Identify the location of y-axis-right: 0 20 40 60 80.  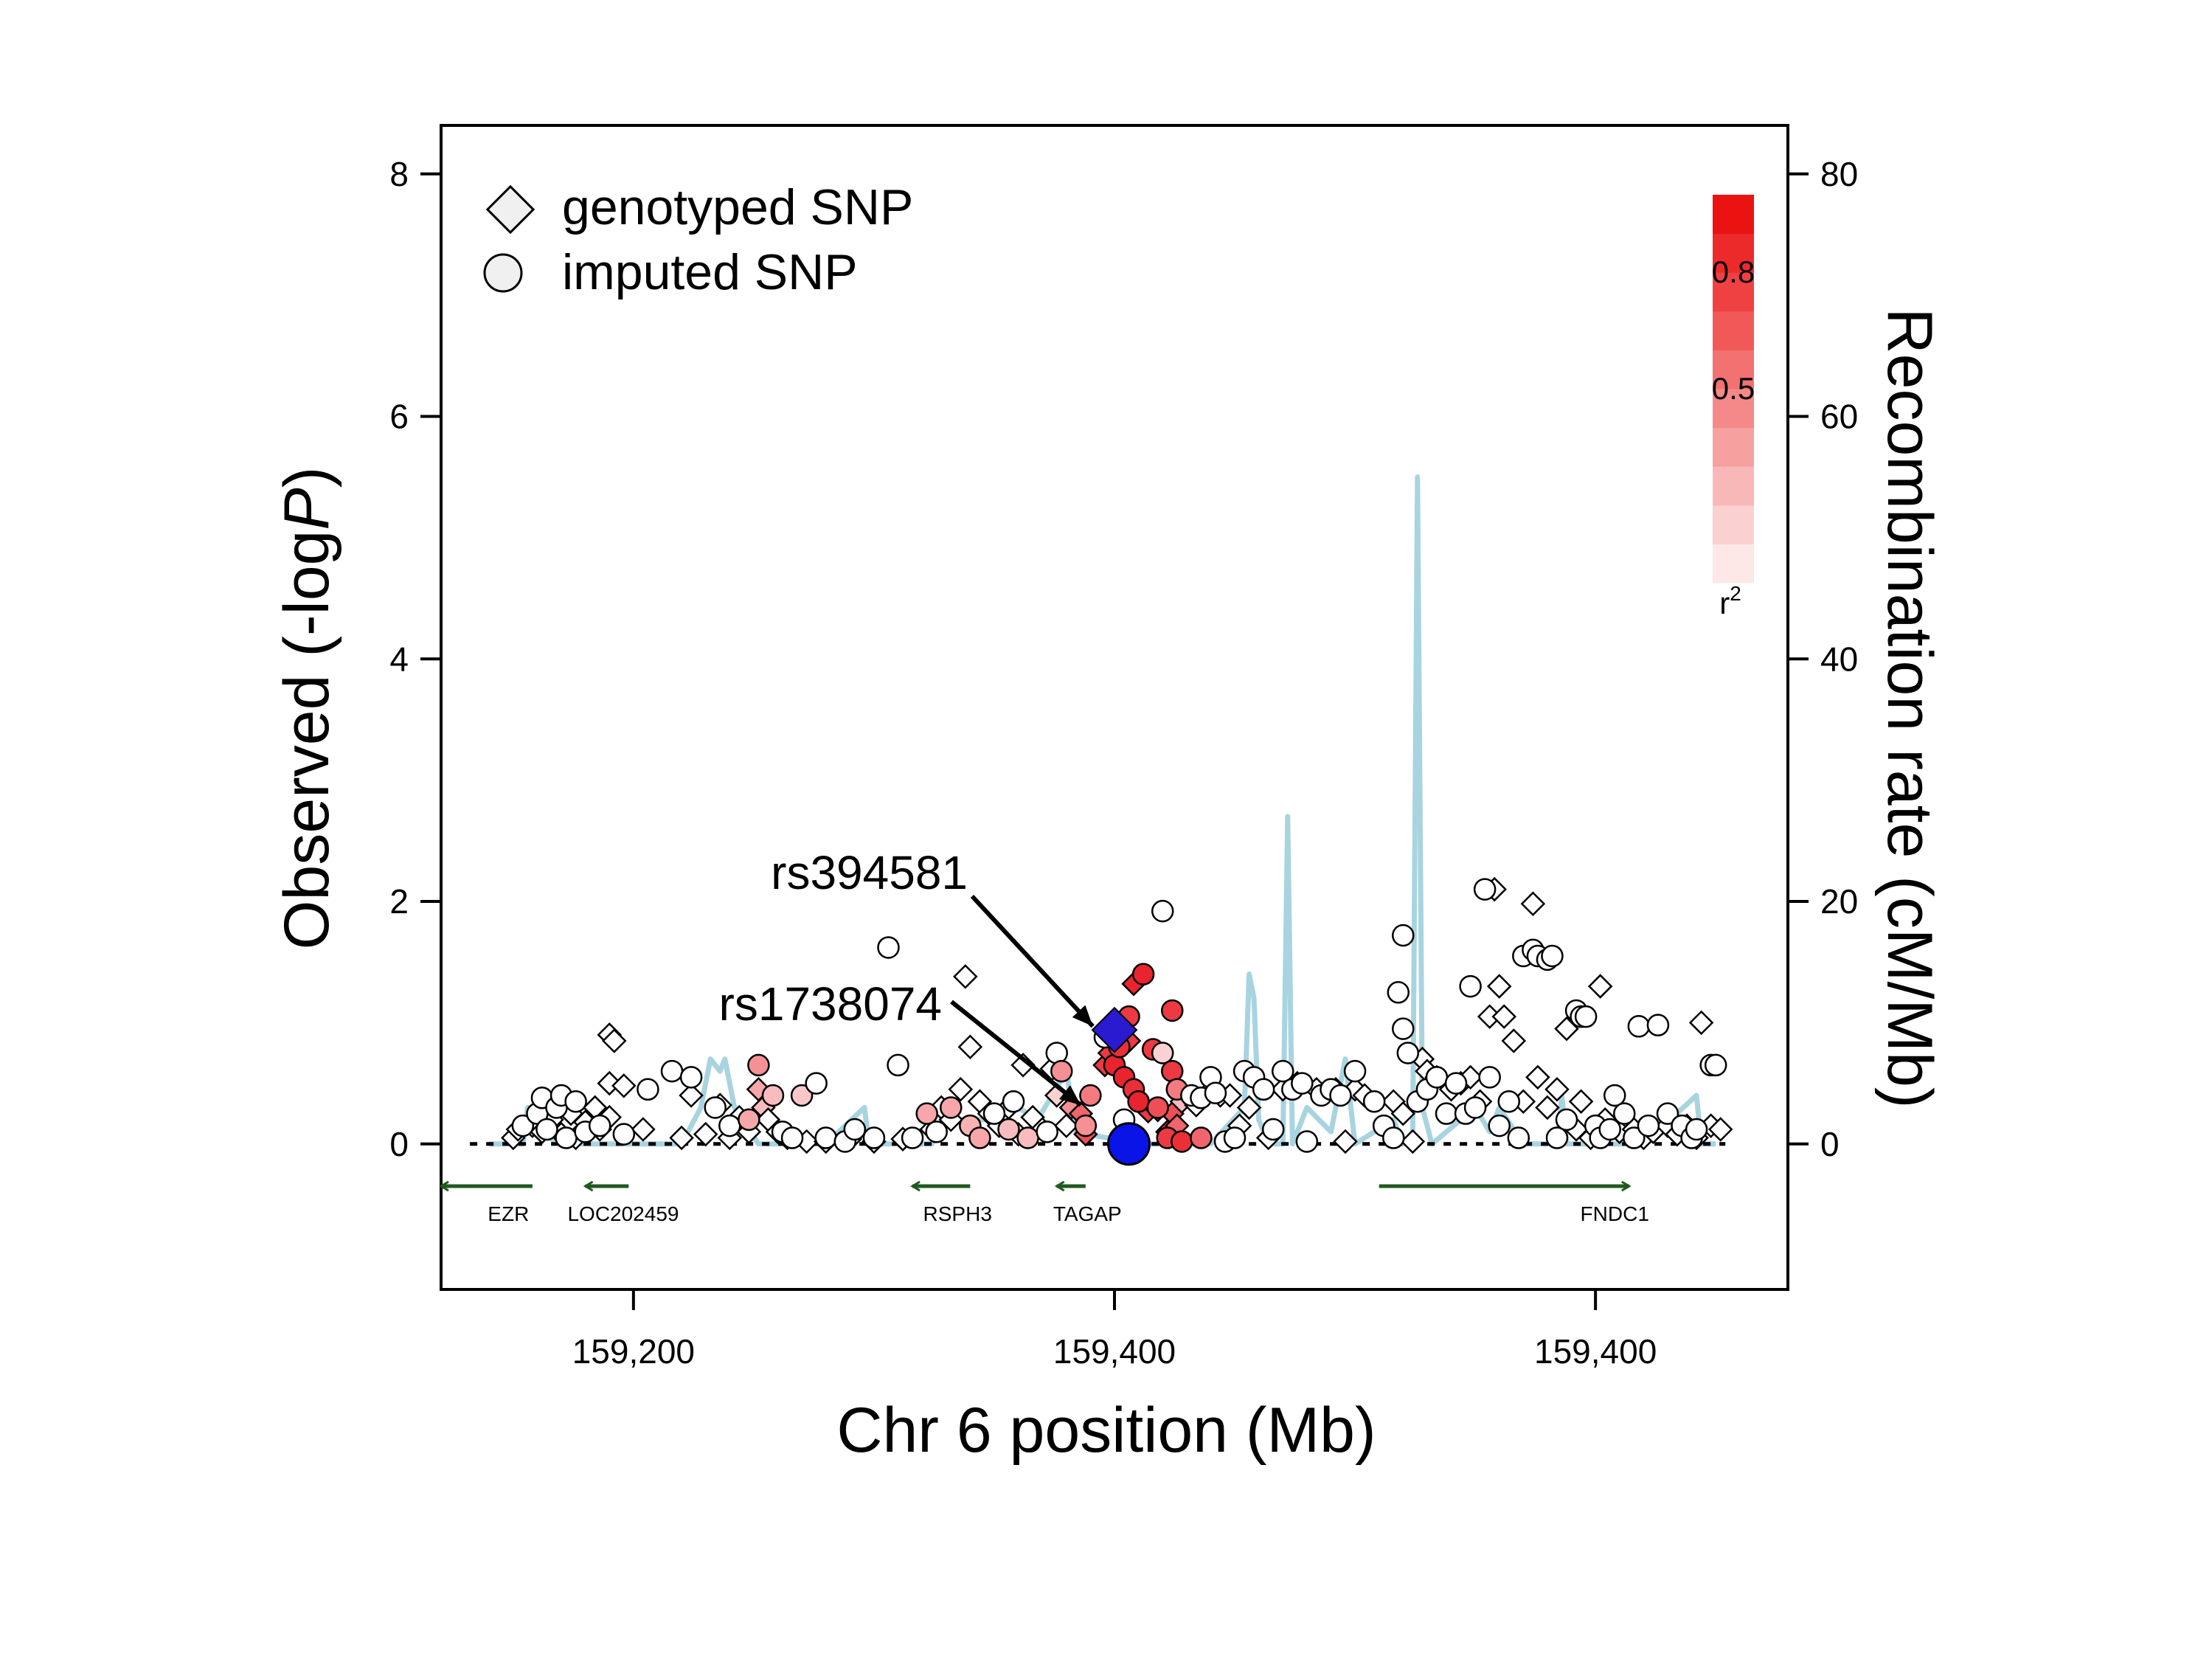
(1823, 659).